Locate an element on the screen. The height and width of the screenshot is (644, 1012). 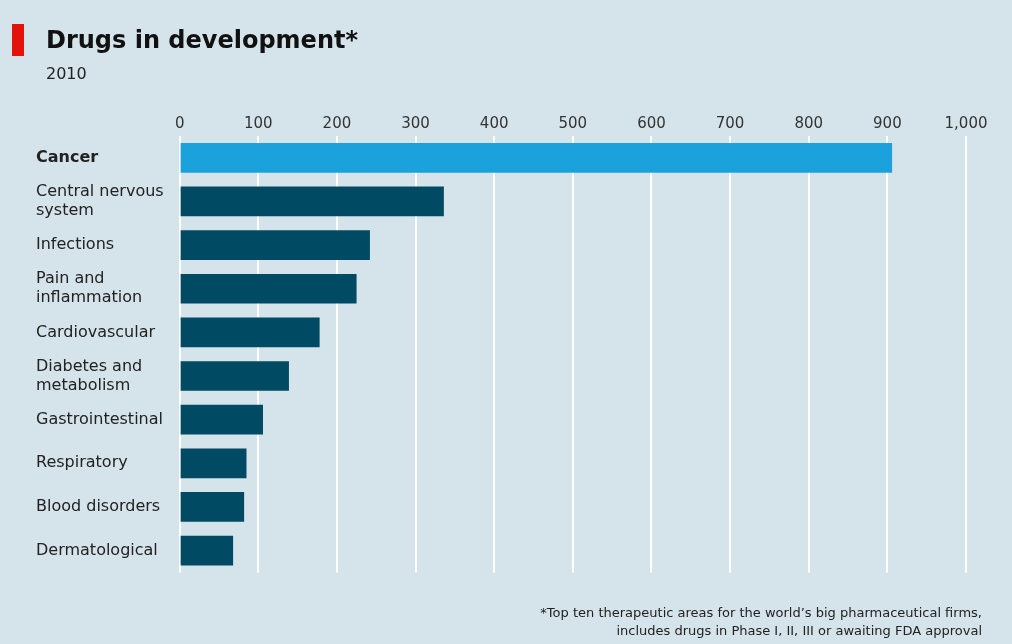
chart-subtitle: 2010 is located at coordinates (66, 73).